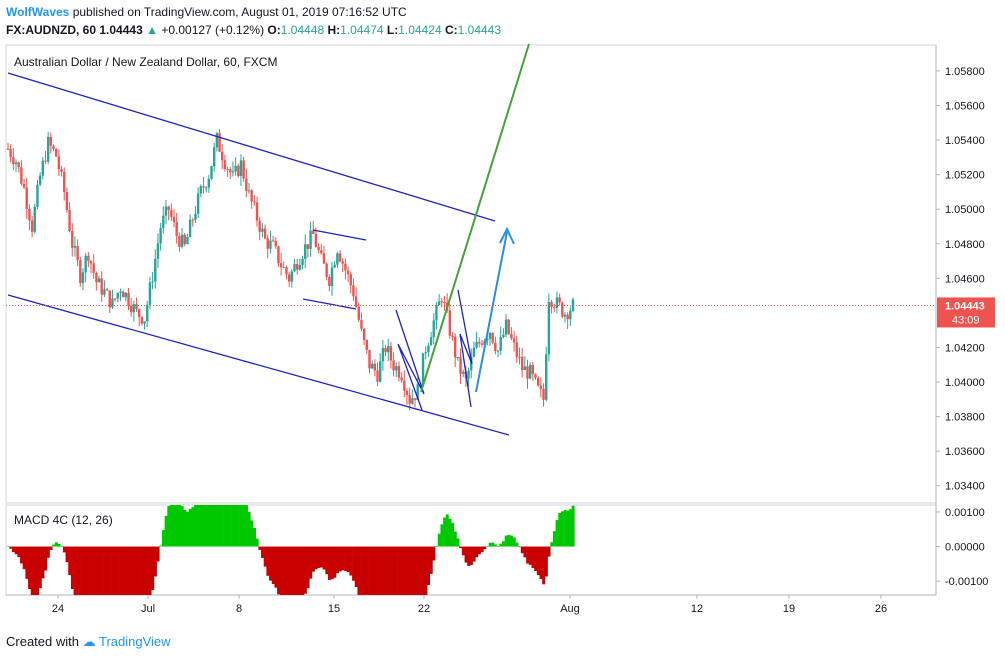 This screenshot has width=1005, height=659. What do you see at coordinates (965, 348) in the screenshot?
I see `price-tick-label: 1.04200` at bounding box center [965, 348].